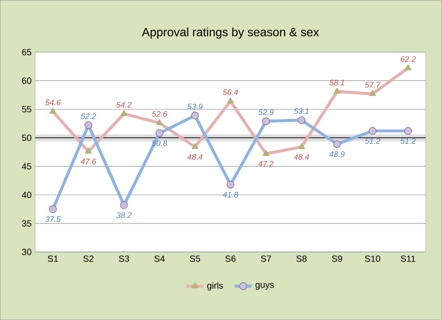 This screenshot has width=442, height=320. Describe the element at coordinates (27, 109) in the screenshot. I see `y-tick-label: 55` at that location.